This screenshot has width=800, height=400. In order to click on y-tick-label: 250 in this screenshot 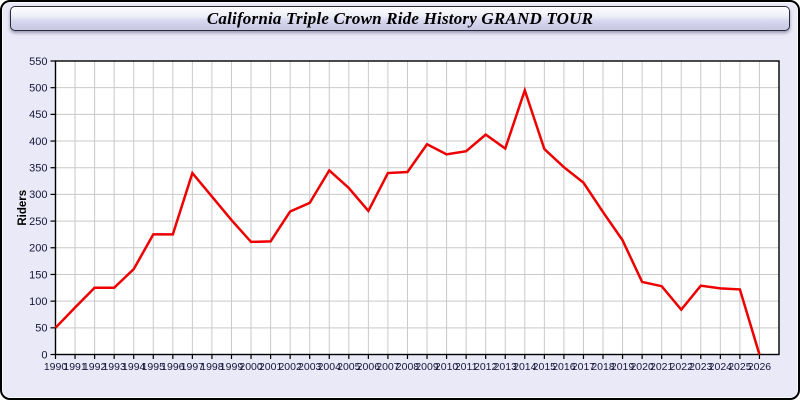, I will do `click(38, 222)`.